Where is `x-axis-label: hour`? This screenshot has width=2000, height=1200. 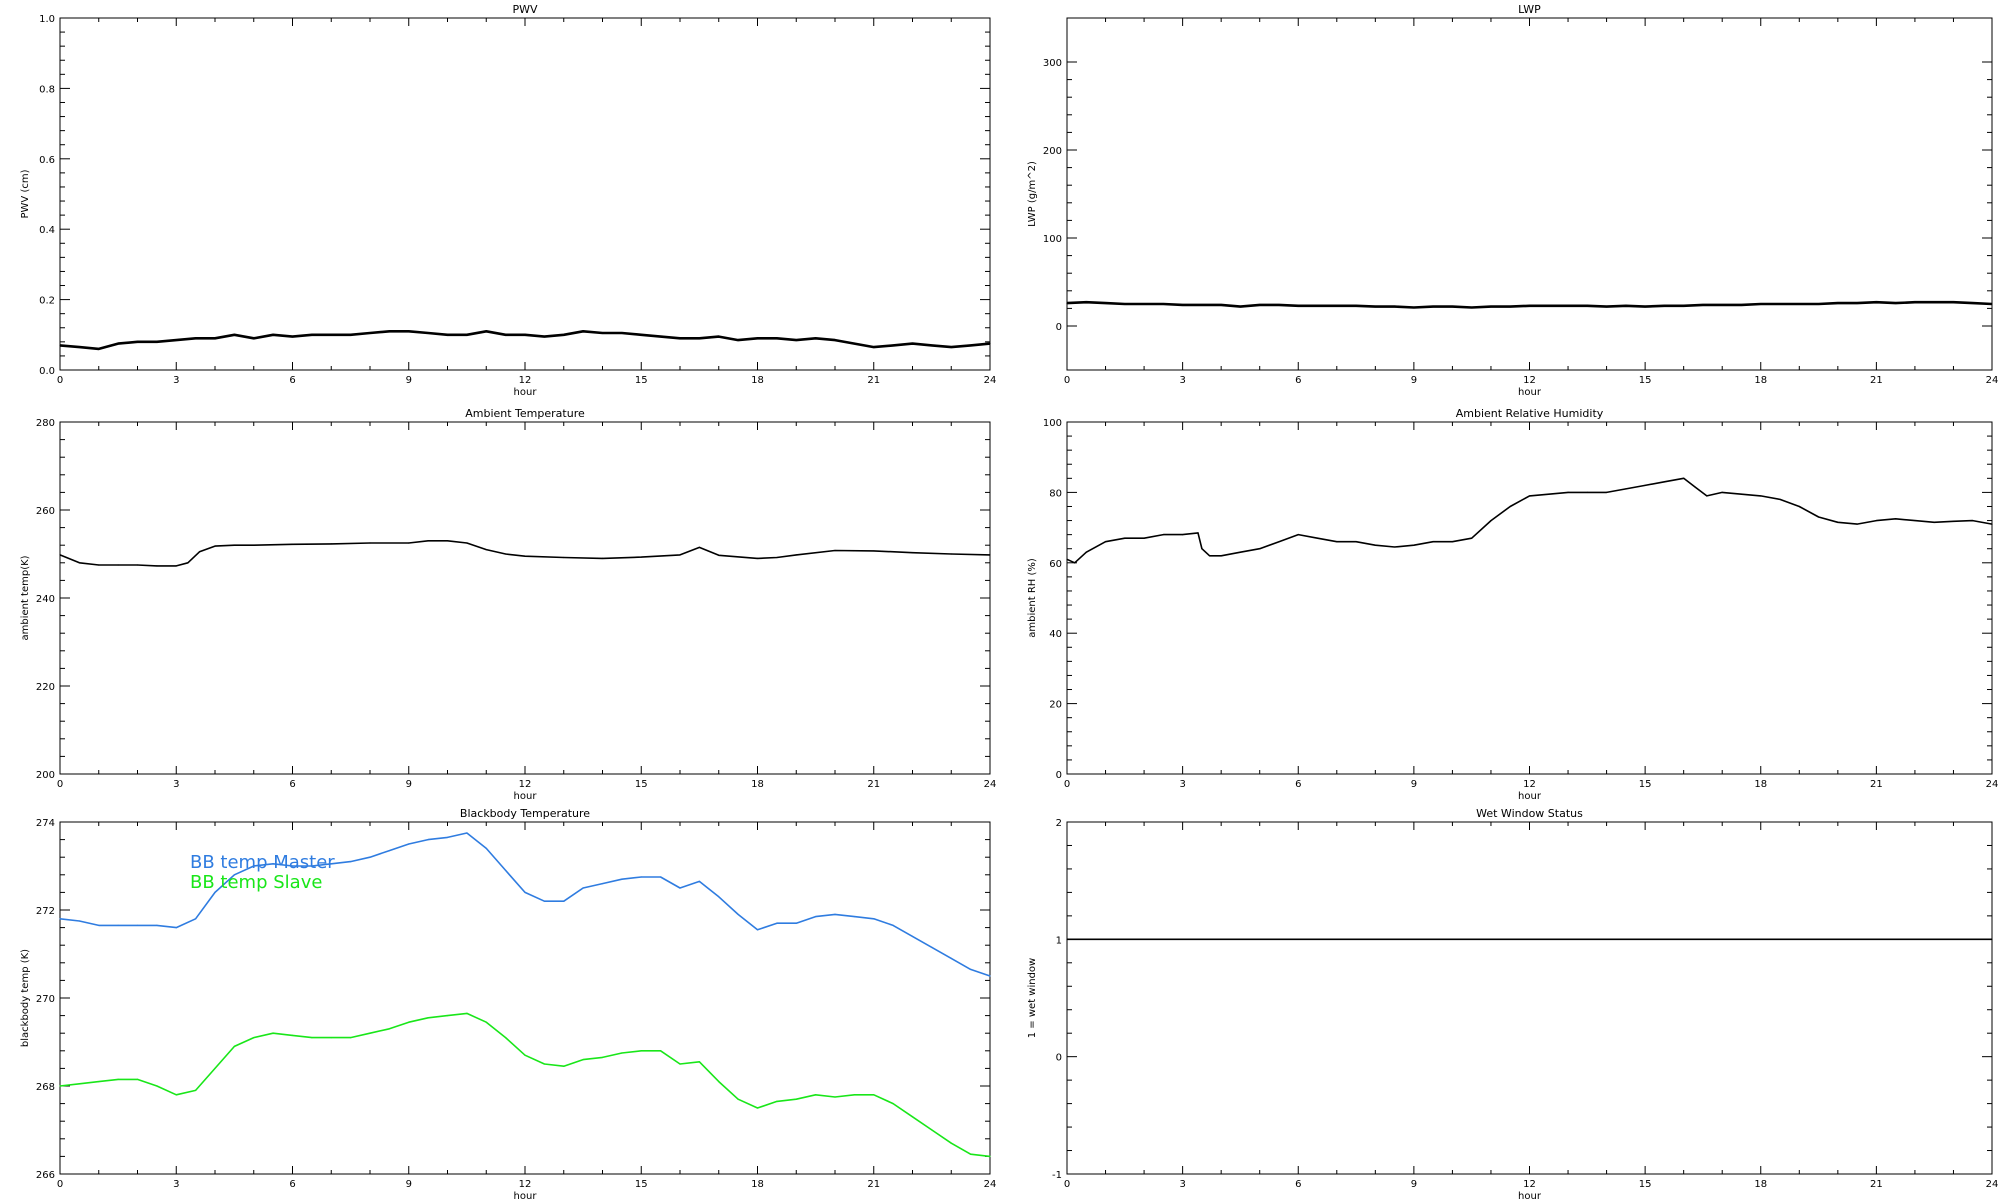
x-axis-label: hour is located at coordinates (526, 1195).